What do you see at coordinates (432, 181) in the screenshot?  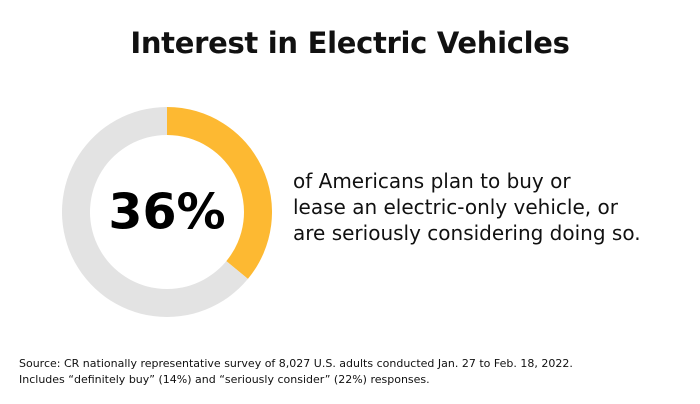 I see `description-line: of Americans plan to buy or` at bounding box center [432, 181].